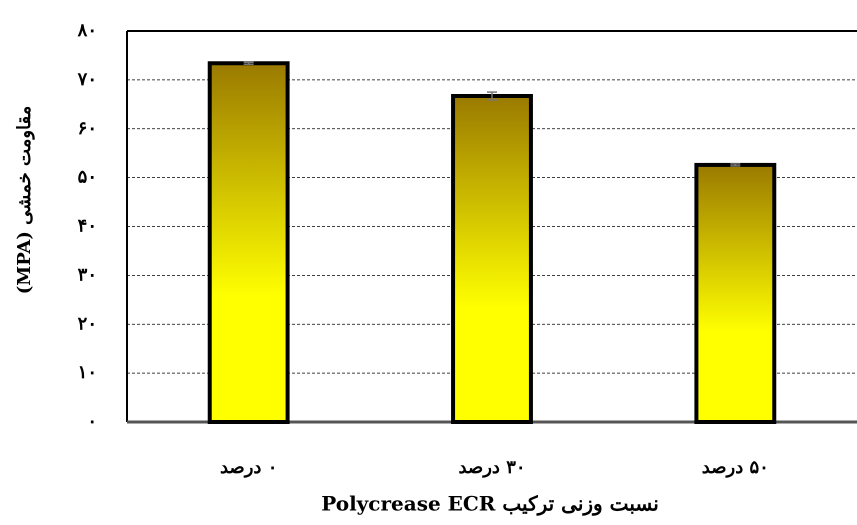 The height and width of the screenshot is (525, 857). I want to click on y-tick-label: ۶۰, so click(87, 128).